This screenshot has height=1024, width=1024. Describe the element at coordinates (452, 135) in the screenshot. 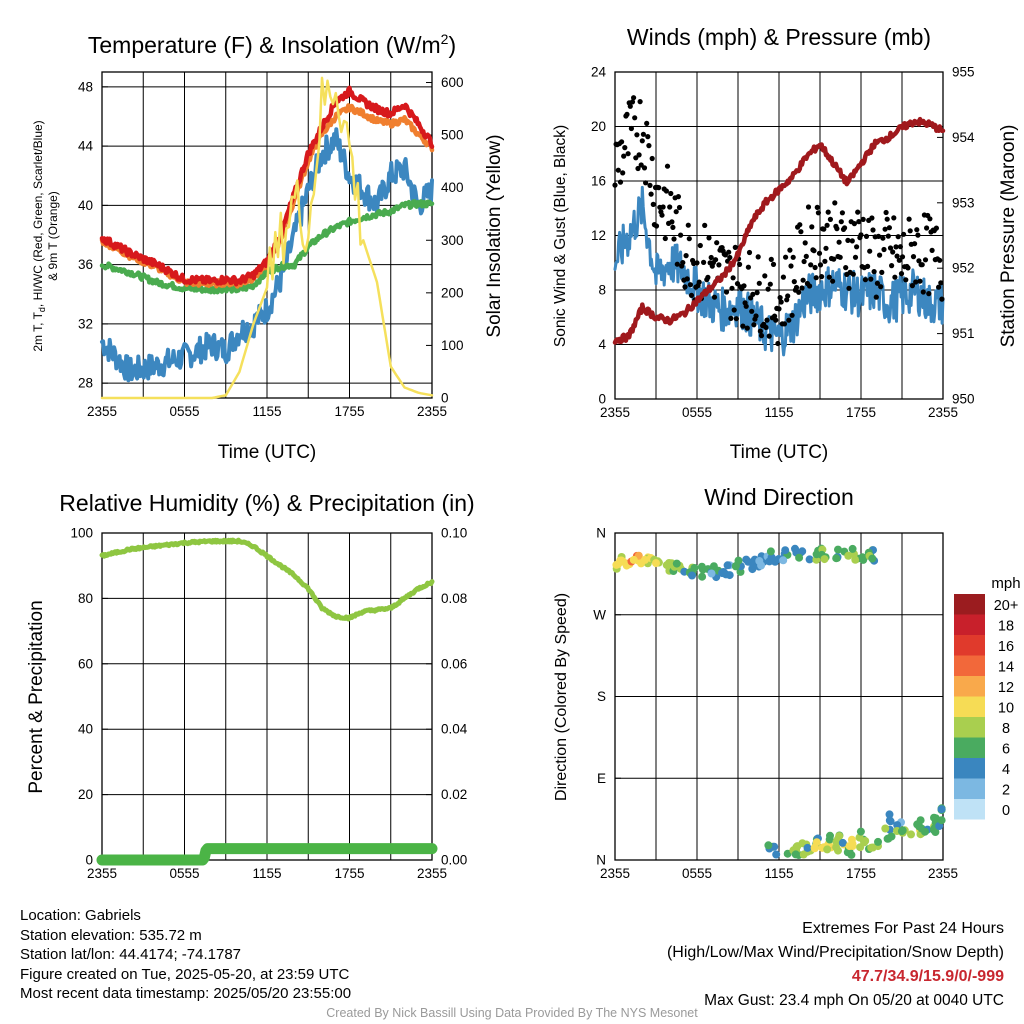

I see `y2-tick-label: 500` at that location.